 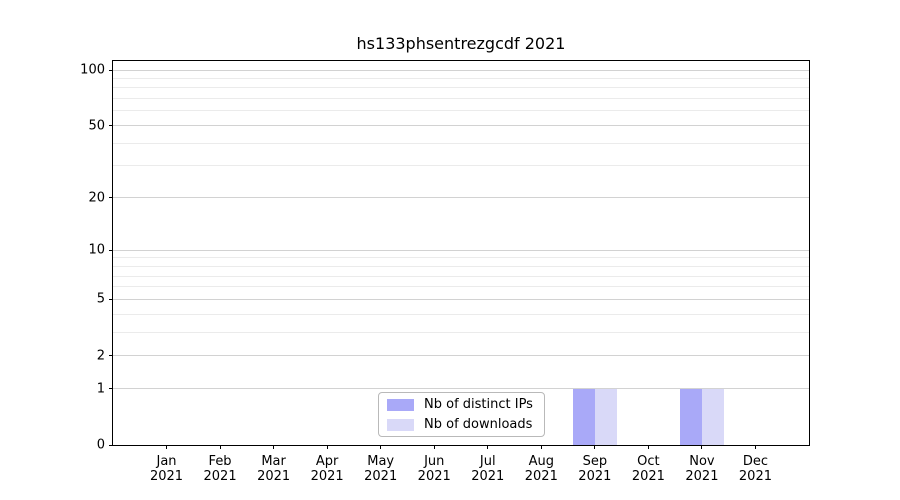 I want to click on x-tick-label: Apr 2021, so click(x=327, y=469).